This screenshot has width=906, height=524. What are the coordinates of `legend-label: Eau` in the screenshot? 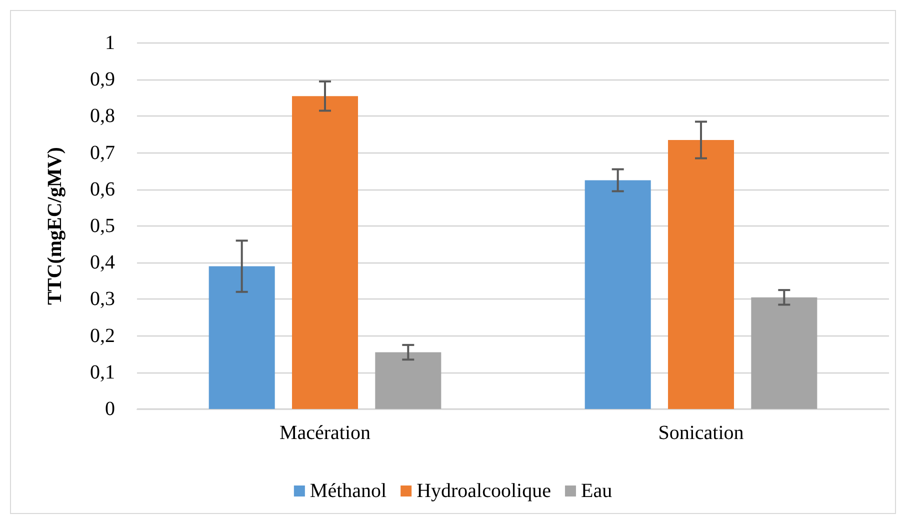 It's located at (596, 491).